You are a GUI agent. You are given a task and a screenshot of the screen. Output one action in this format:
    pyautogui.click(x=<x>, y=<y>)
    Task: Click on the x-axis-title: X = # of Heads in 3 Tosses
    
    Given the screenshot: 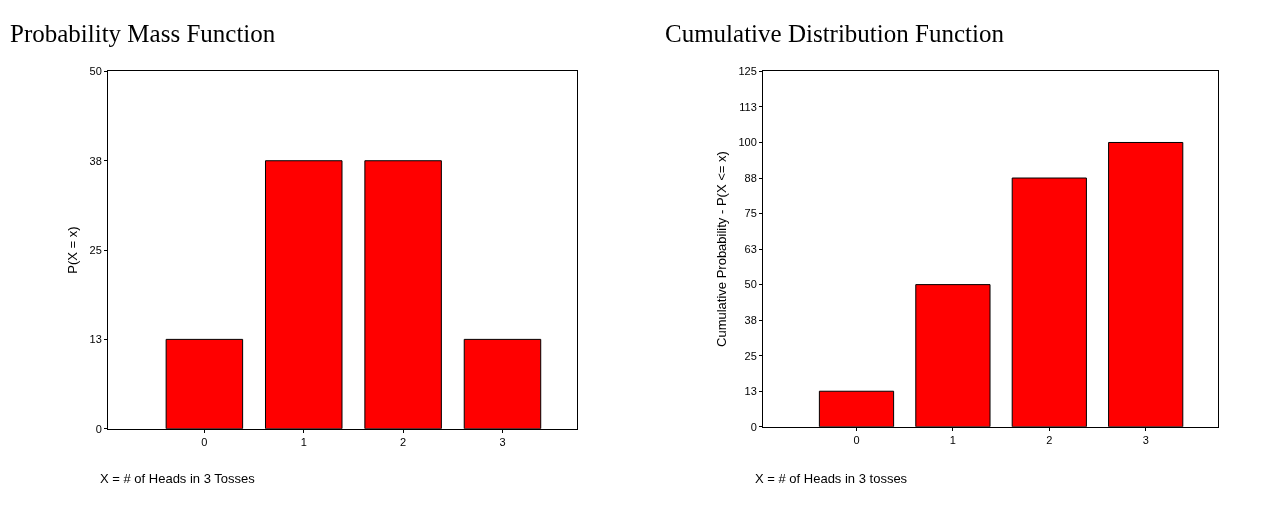 What is the action you would take?
    pyautogui.click(x=178, y=478)
    